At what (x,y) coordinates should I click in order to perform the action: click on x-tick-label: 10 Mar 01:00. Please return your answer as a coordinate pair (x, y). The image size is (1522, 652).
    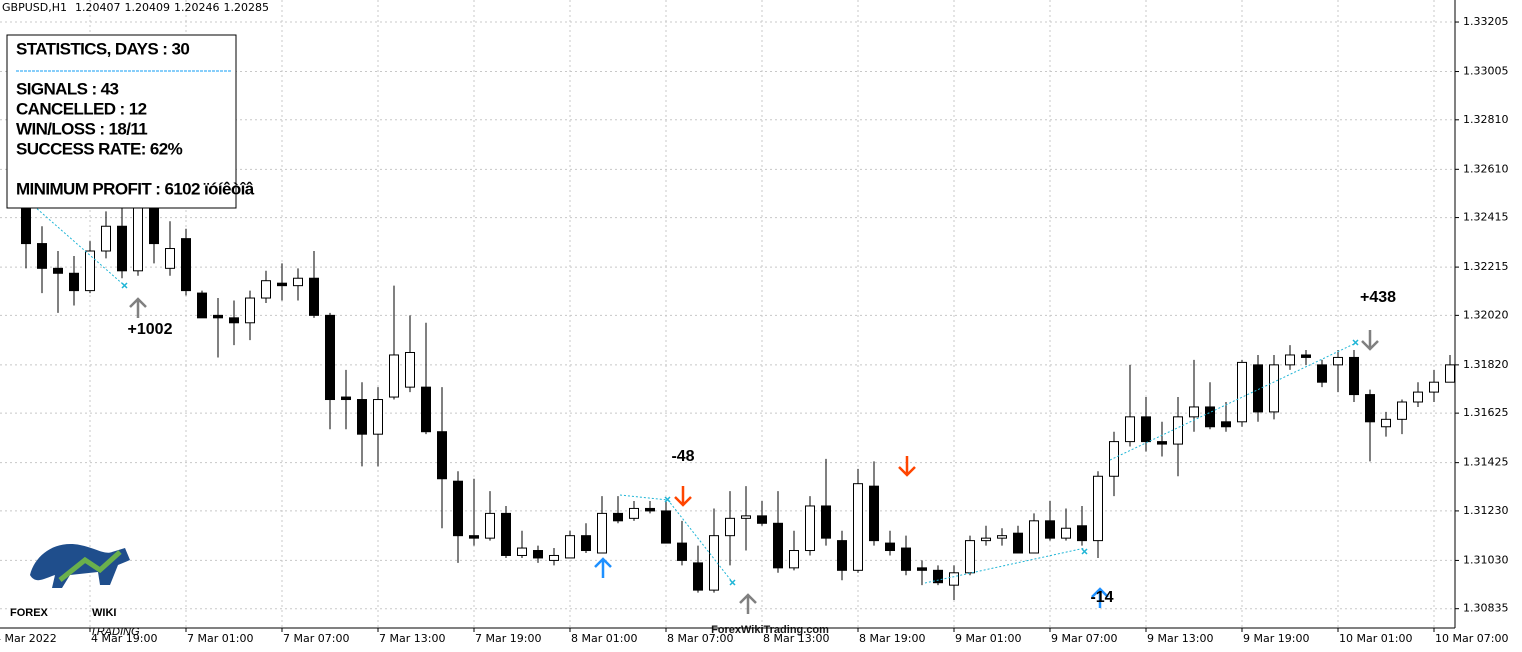
    Looking at the image, I should click on (1375, 638).